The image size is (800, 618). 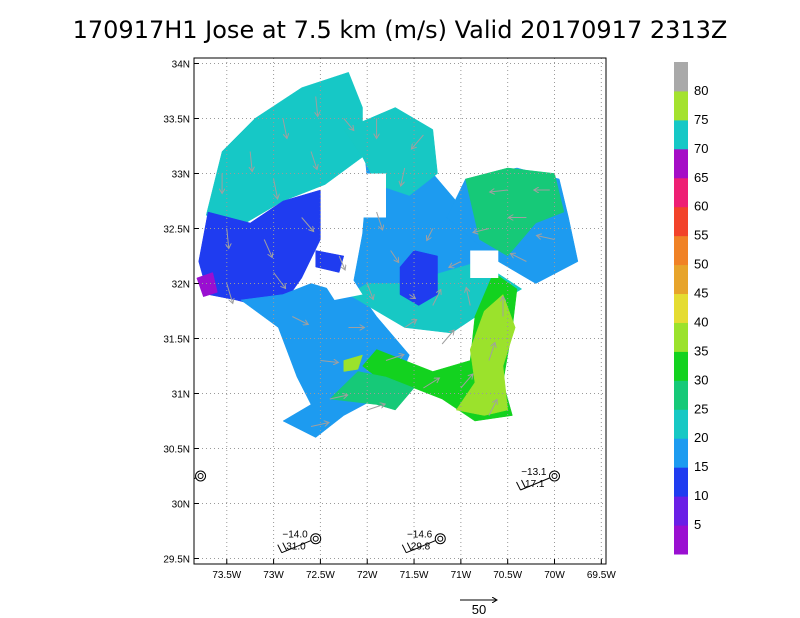 What do you see at coordinates (697, 524) in the screenshot?
I see `colorbar-label-0: 5` at bounding box center [697, 524].